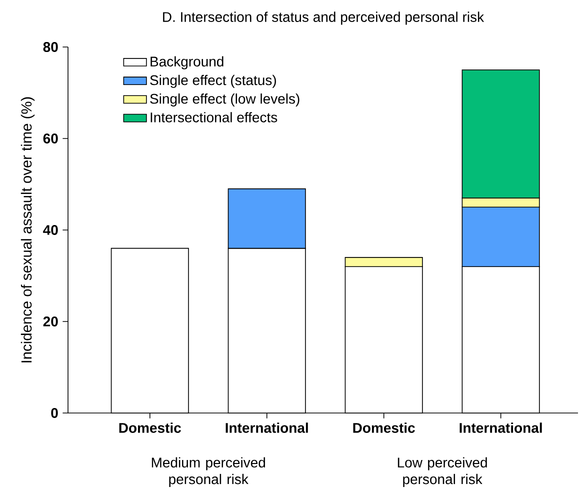  What do you see at coordinates (214, 117) in the screenshot?
I see `legend-label: Intersectional effects` at bounding box center [214, 117].